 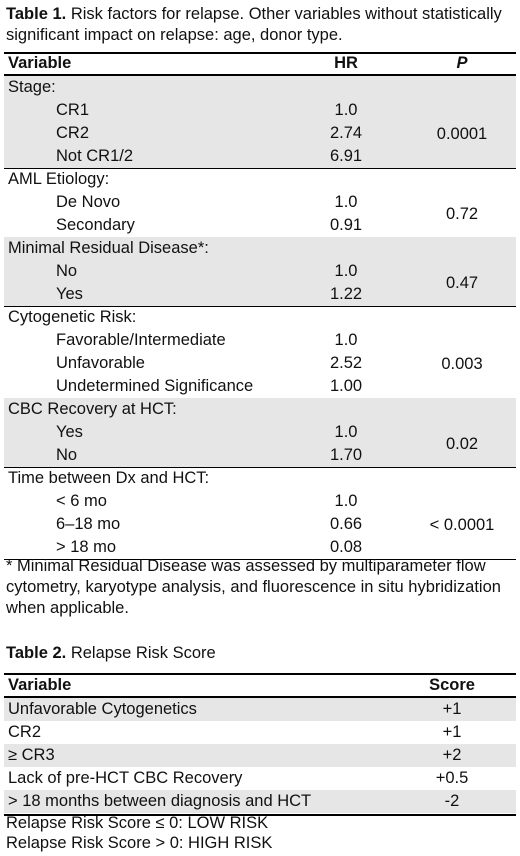 I want to click on table1-group-p: 0.47, so click(x=462, y=283).